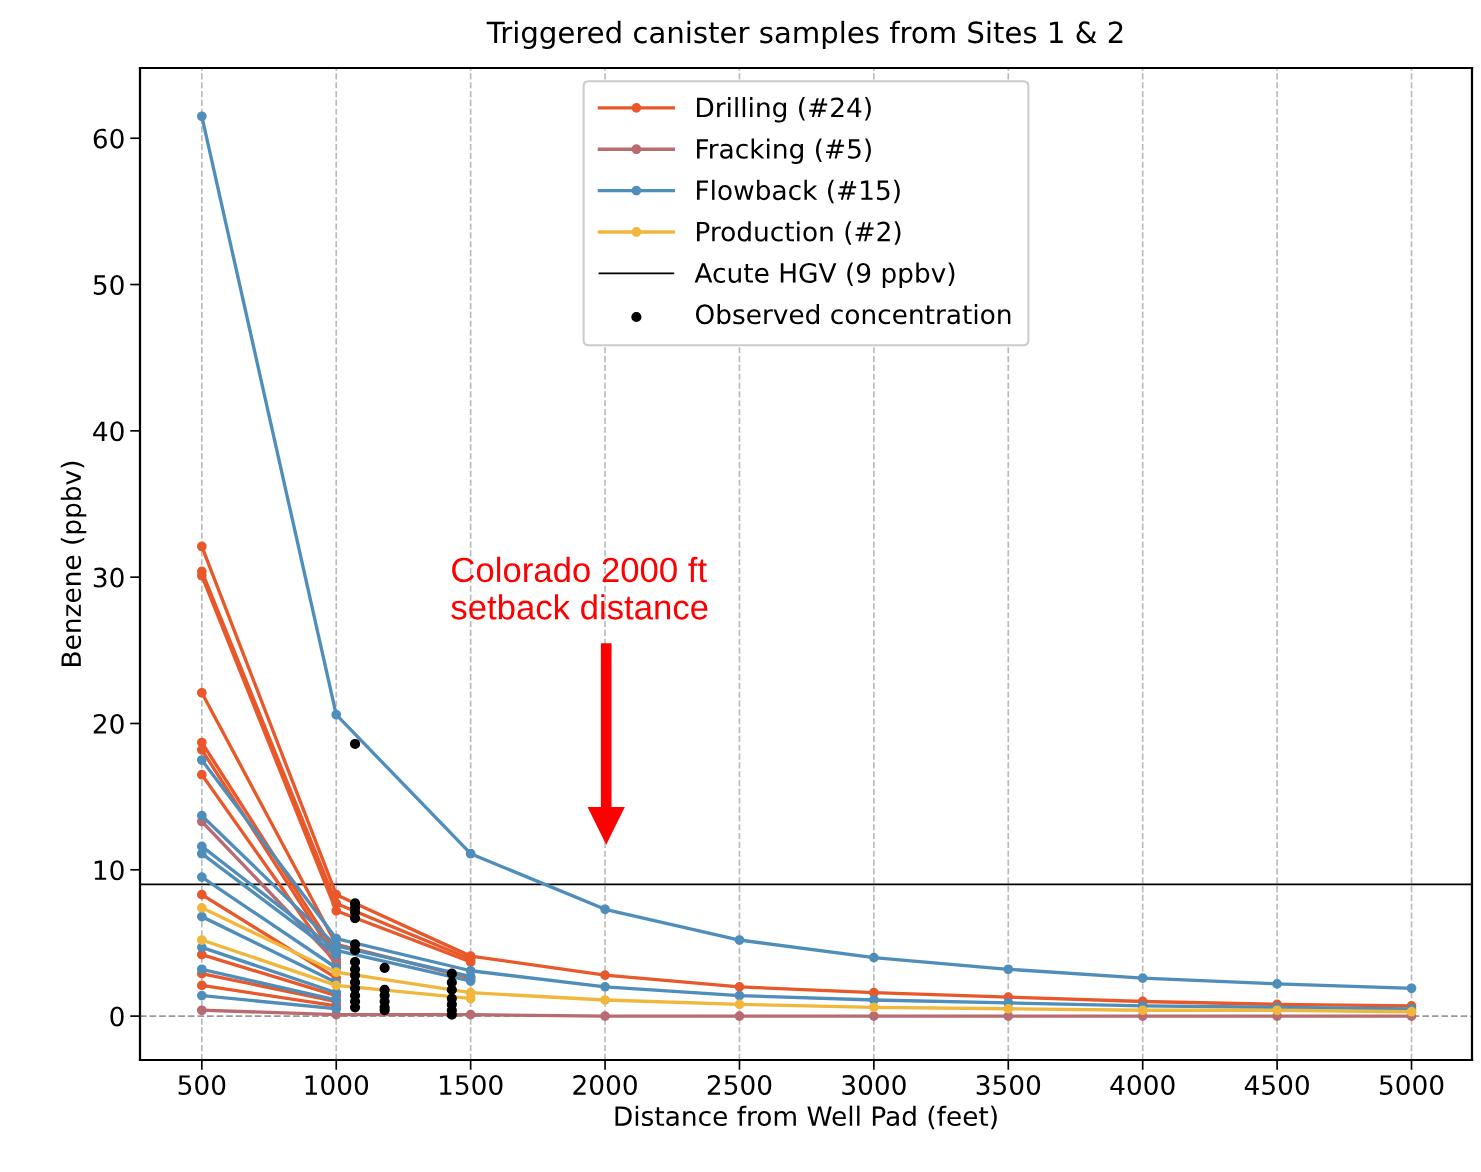 The image size is (1481, 1172). I want to click on y-tick-label: 60, so click(108, 138).